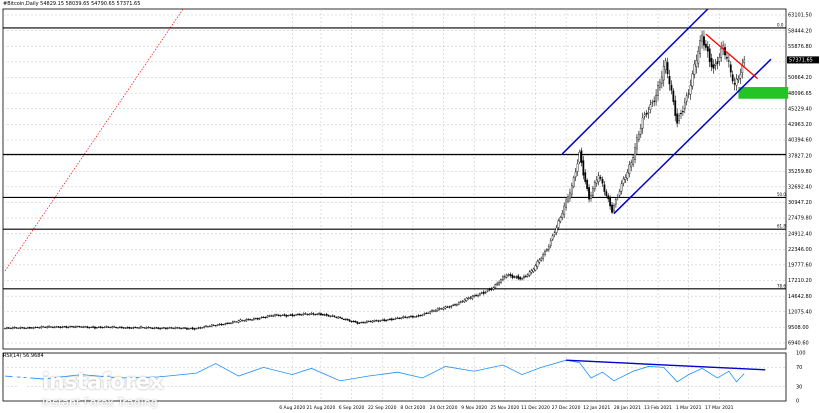  What do you see at coordinates (800, 188) in the screenshot?
I see `price-tick-label: 32692.40` at bounding box center [800, 188].